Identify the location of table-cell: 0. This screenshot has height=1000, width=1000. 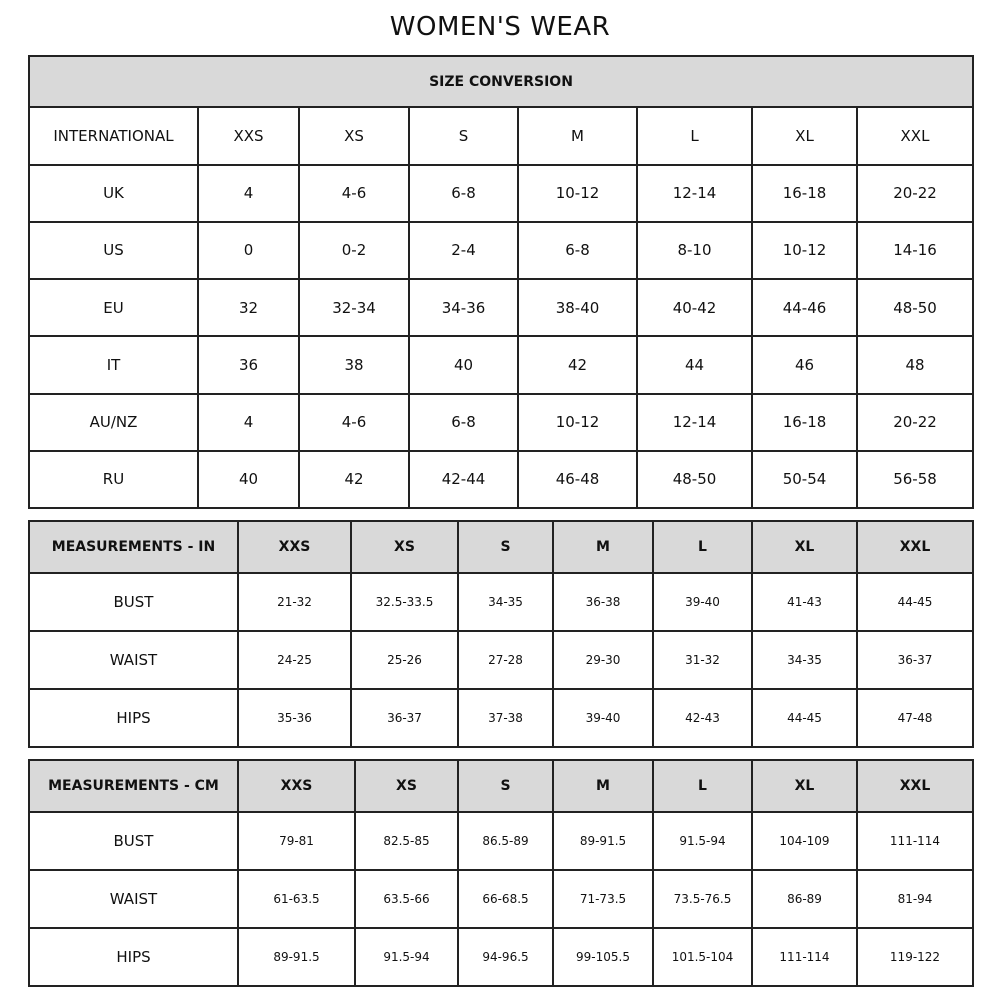
(248, 250).